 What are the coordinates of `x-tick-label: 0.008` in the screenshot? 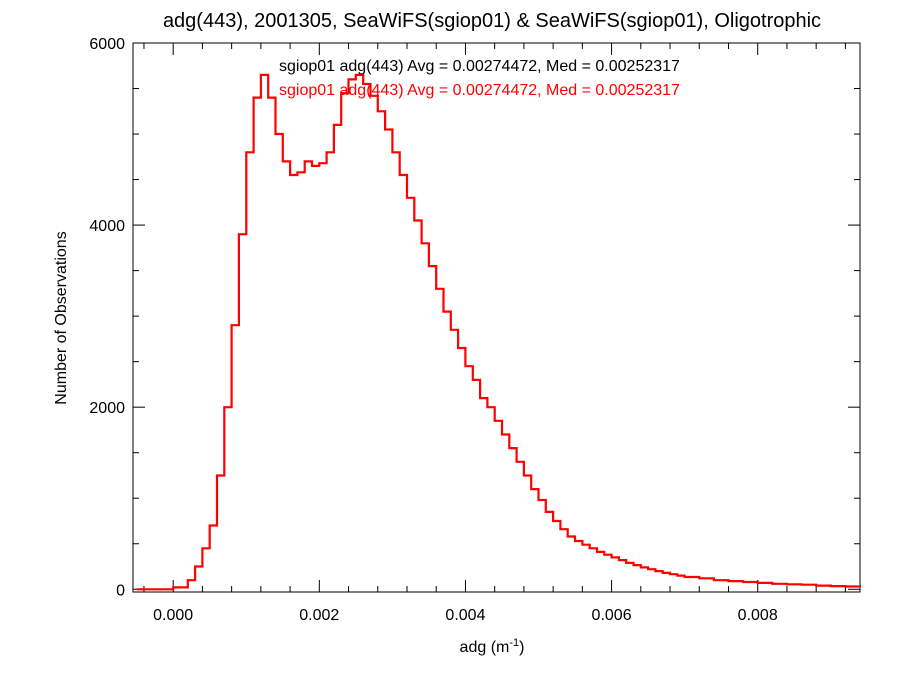 It's located at (758, 615).